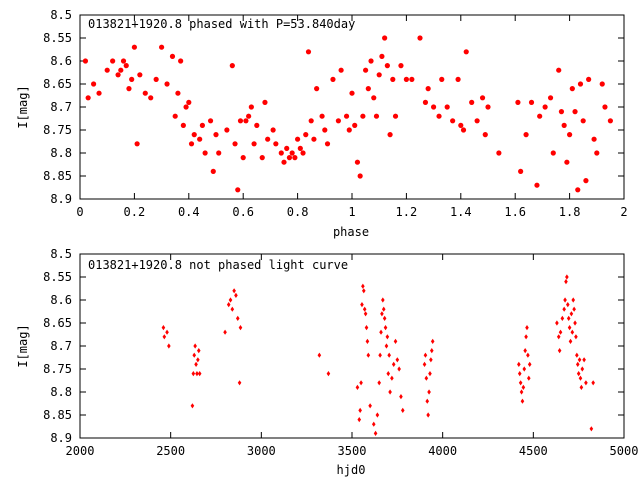 The height and width of the screenshot is (480, 640). What do you see at coordinates (218, 265) in the screenshot?
I see `plot-title: 013821+1920.8 not phased light curve` at bounding box center [218, 265].